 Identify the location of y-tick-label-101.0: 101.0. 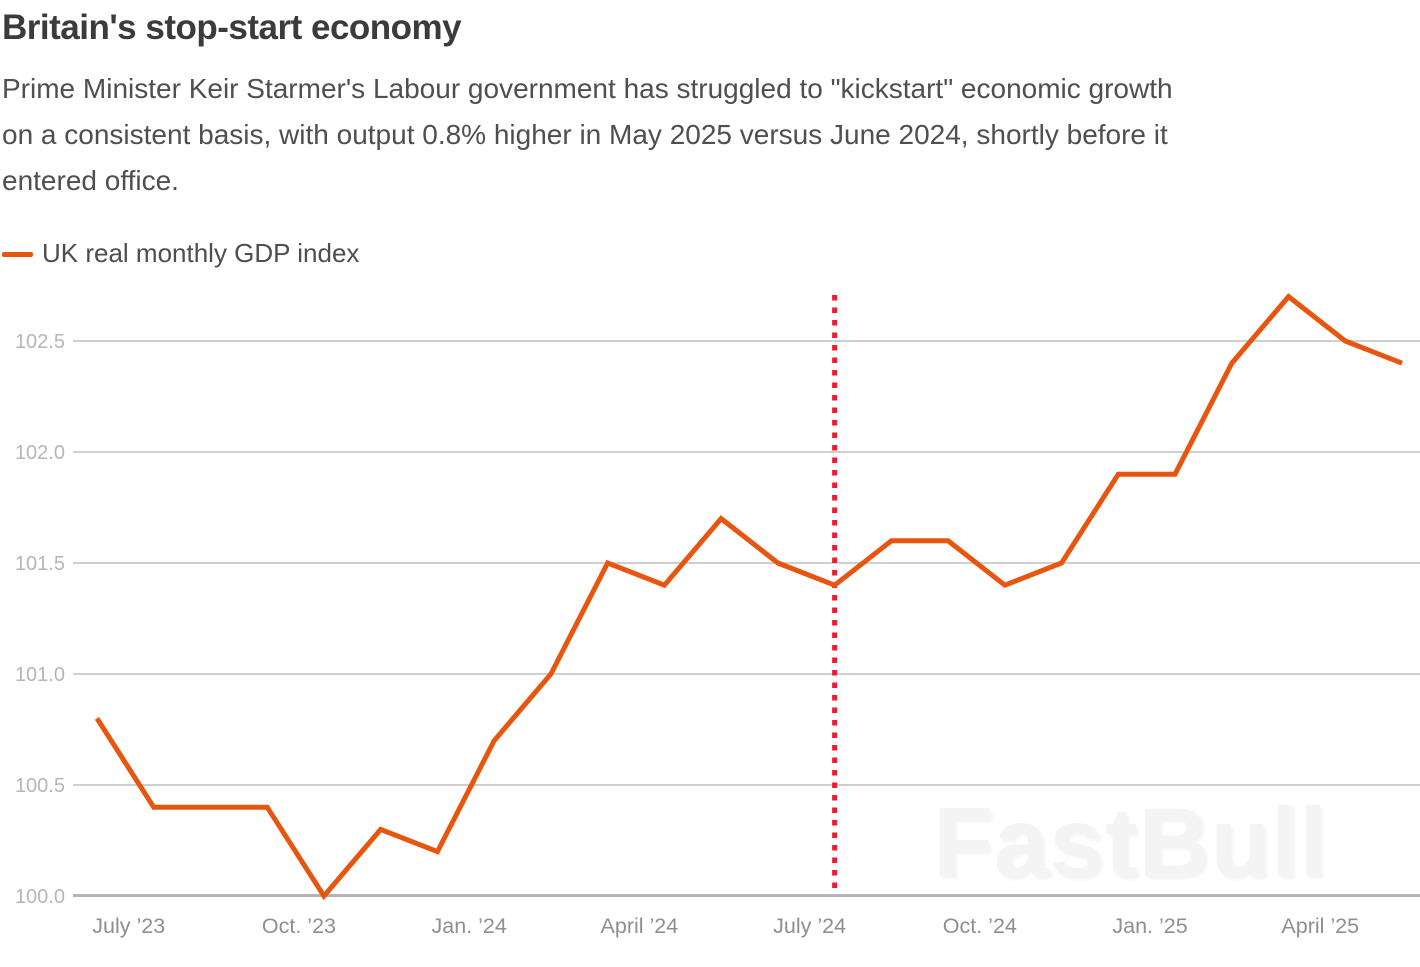
(40, 675).